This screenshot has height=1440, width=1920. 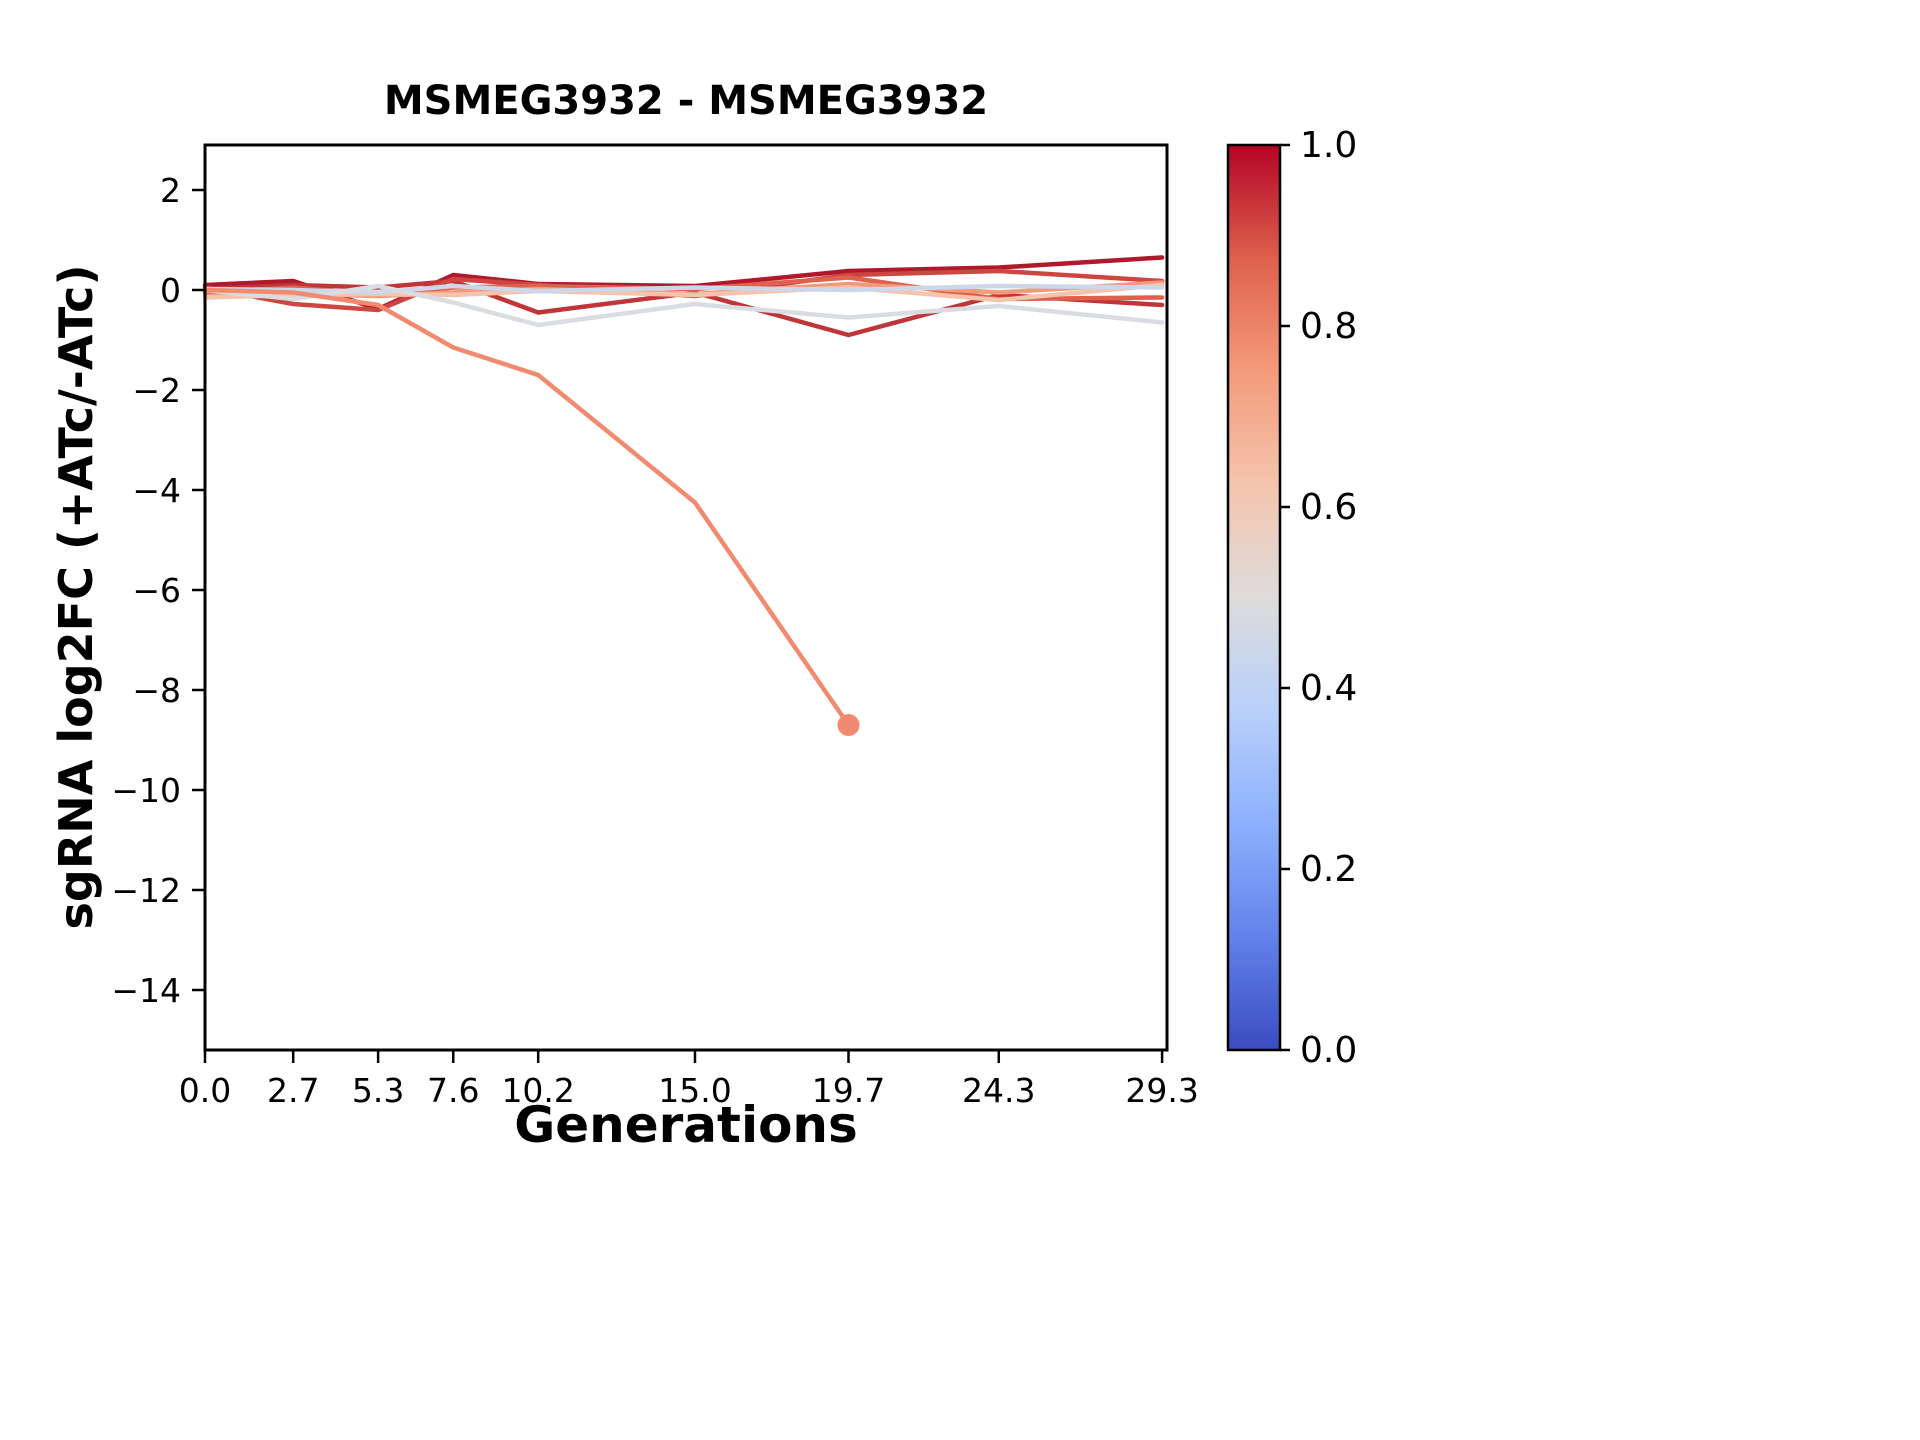 I want to click on y-tick-label: −4, so click(x=156, y=490).